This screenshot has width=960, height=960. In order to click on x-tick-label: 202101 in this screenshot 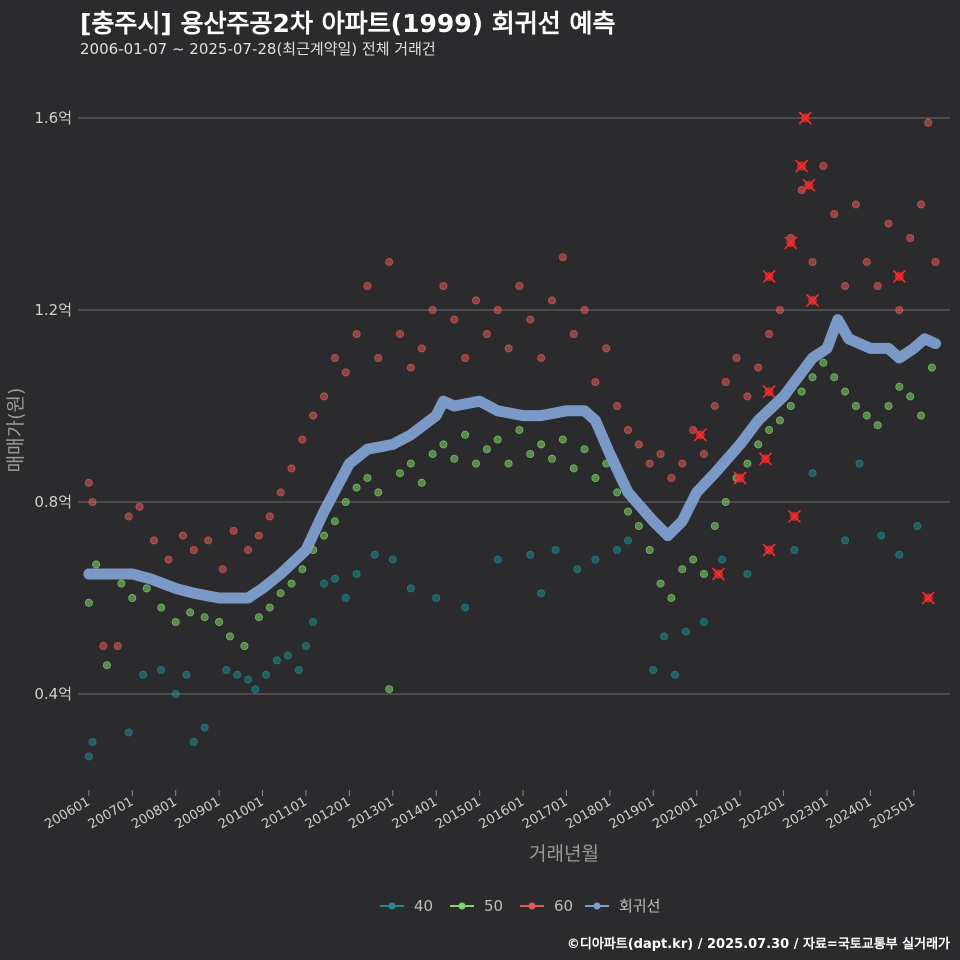, I will do `click(719, 813)`.